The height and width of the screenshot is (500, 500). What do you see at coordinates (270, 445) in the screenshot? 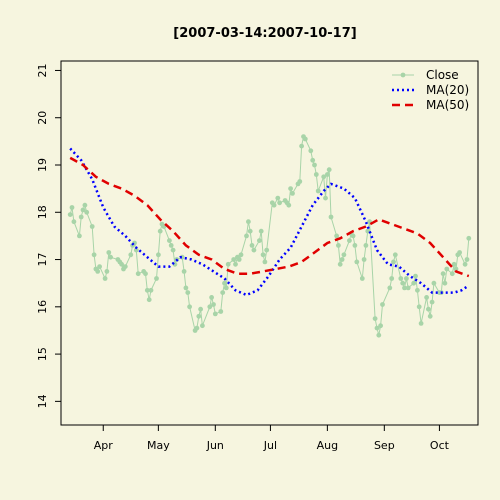
I see `x-tick-label: Jul` at bounding box center [270, 445].